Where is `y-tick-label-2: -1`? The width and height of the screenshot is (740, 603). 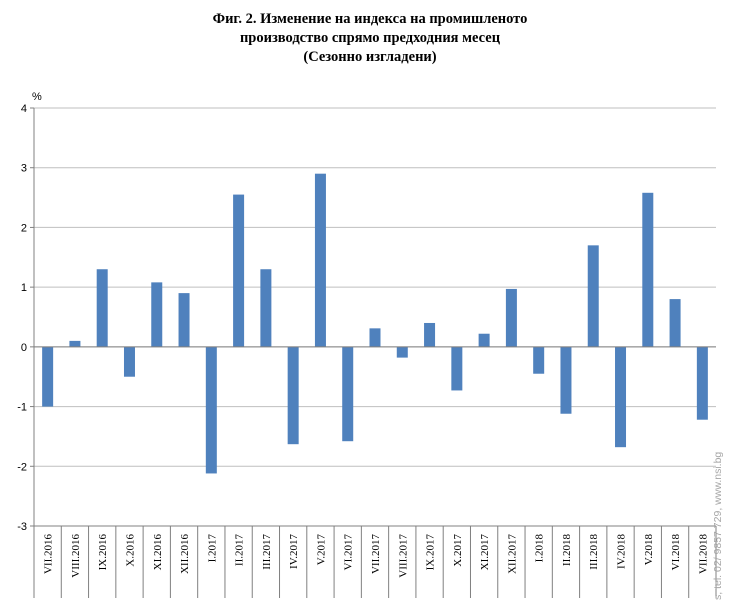 y-tick-label-2: -1 is located at coordinates (22, 408).